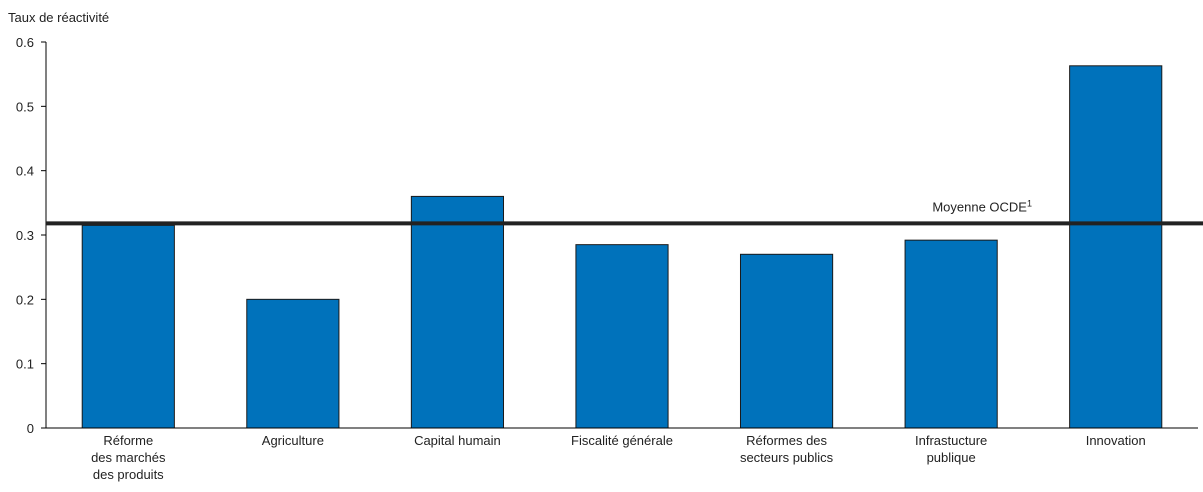  I want to click on x-tick-label: Réformes des secteurs publics, so click(787, 449).